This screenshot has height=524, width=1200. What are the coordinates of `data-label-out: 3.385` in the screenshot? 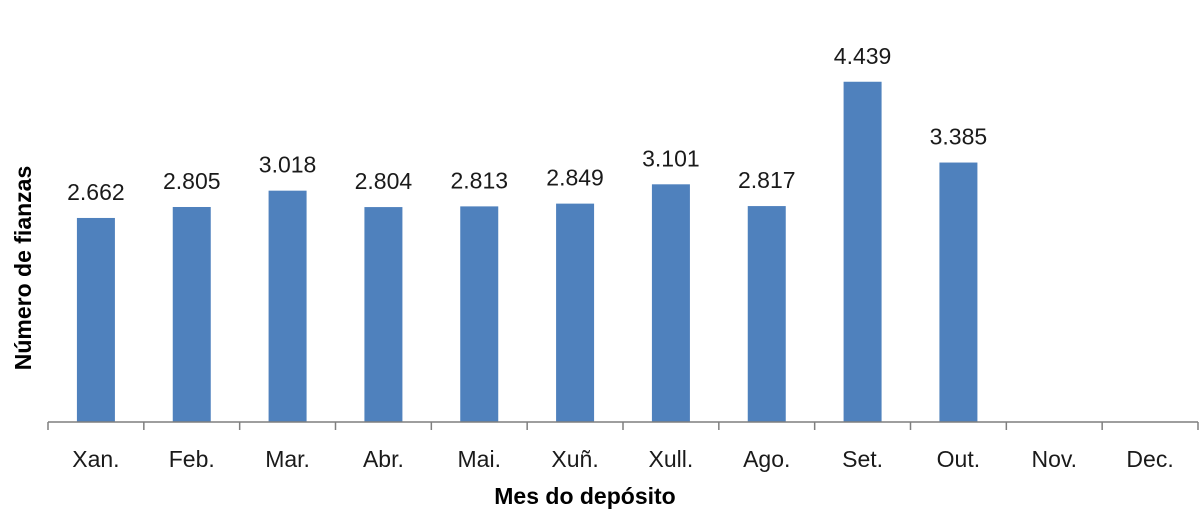 It's located at (959, 137).